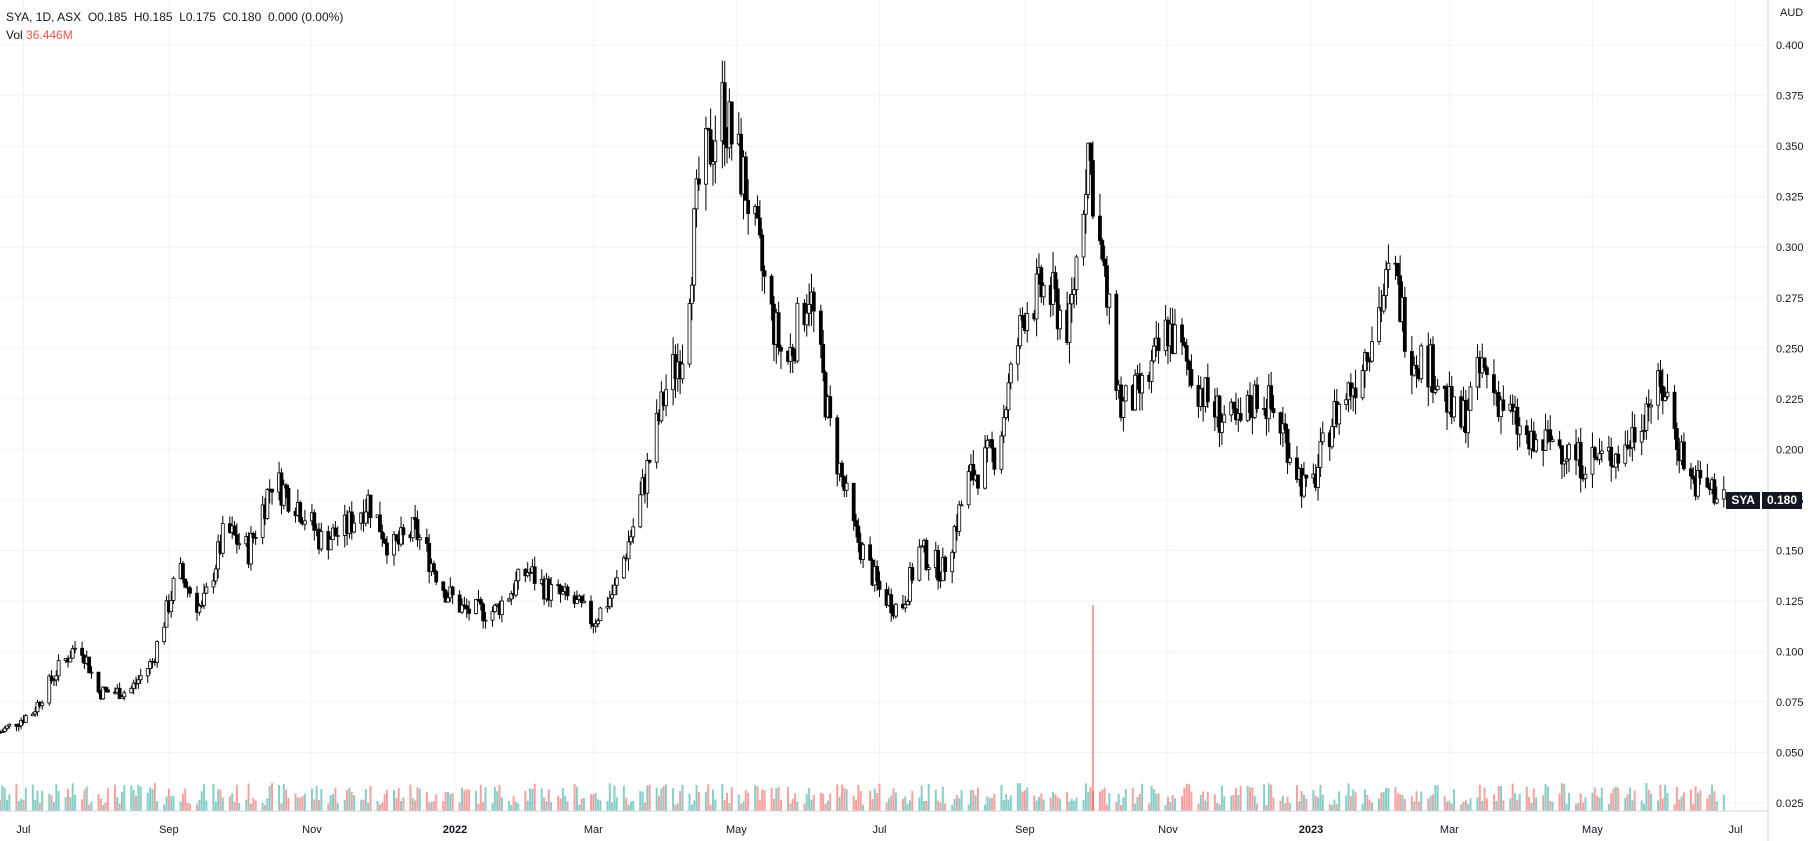 The width and height of the screenshot is (1808, 841). Describe the element at coordinates (1790, 703) in the screenshot. I see `y-tick-label: 0.075` at that location.